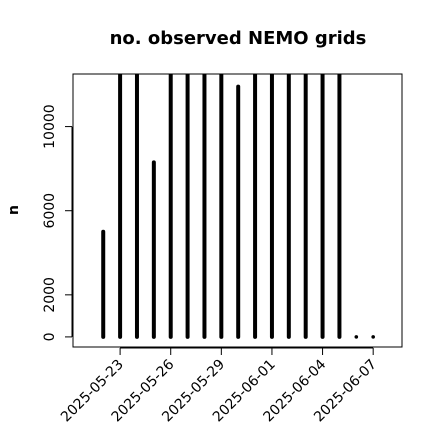 This screenshot has width=440, height=440. Describe the element at coordinates (50, 126) in the screenshot. I see `y-tick-label: 10000` at that location.